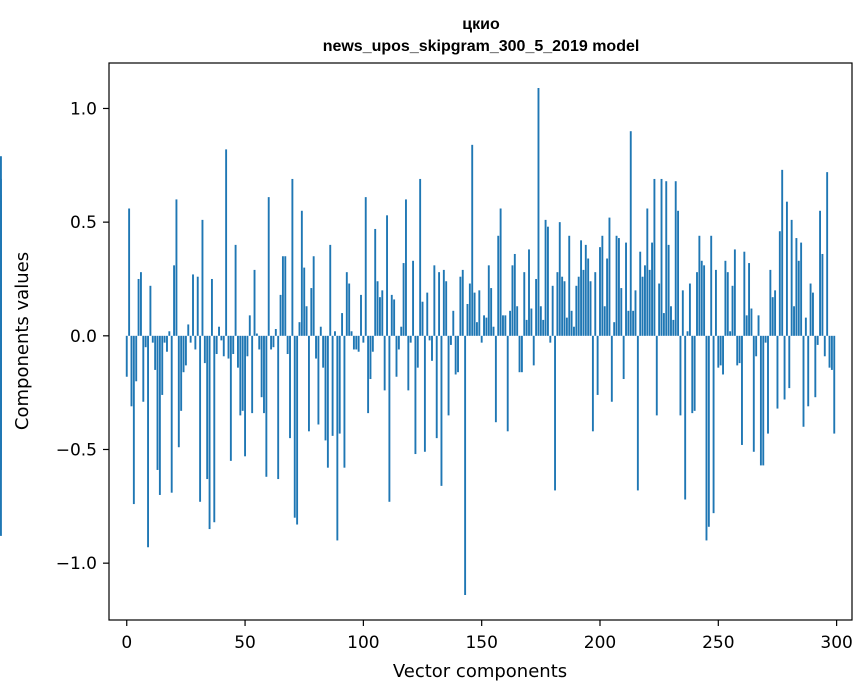  What do you see at coordinates (481, 643) in the screenshot?
I see `x-tick-label: 150` at bounding box center [481, 643].